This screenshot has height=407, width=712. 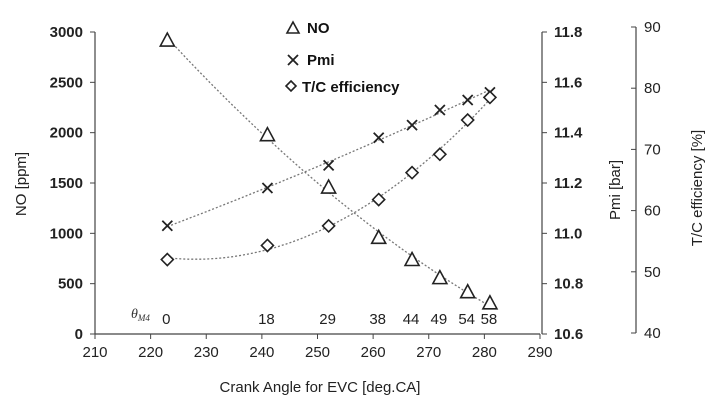 I want to click on theta-value-label: 29, so click(x=327, y=319).